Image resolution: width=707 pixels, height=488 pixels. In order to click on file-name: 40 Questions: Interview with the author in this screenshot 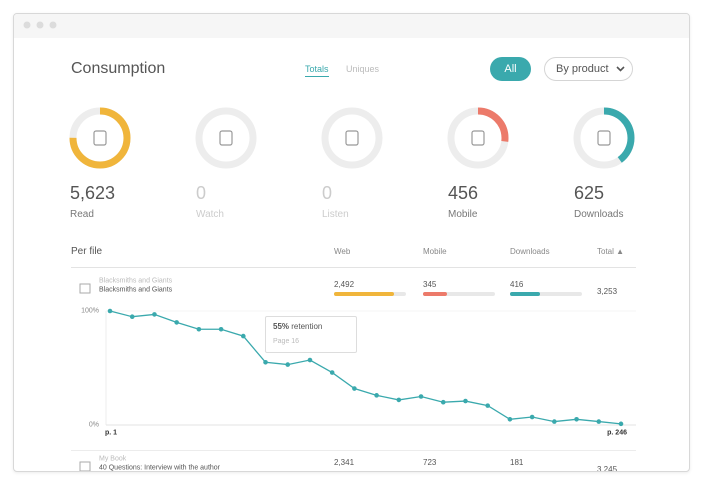, I will do `click(160, 468)`.